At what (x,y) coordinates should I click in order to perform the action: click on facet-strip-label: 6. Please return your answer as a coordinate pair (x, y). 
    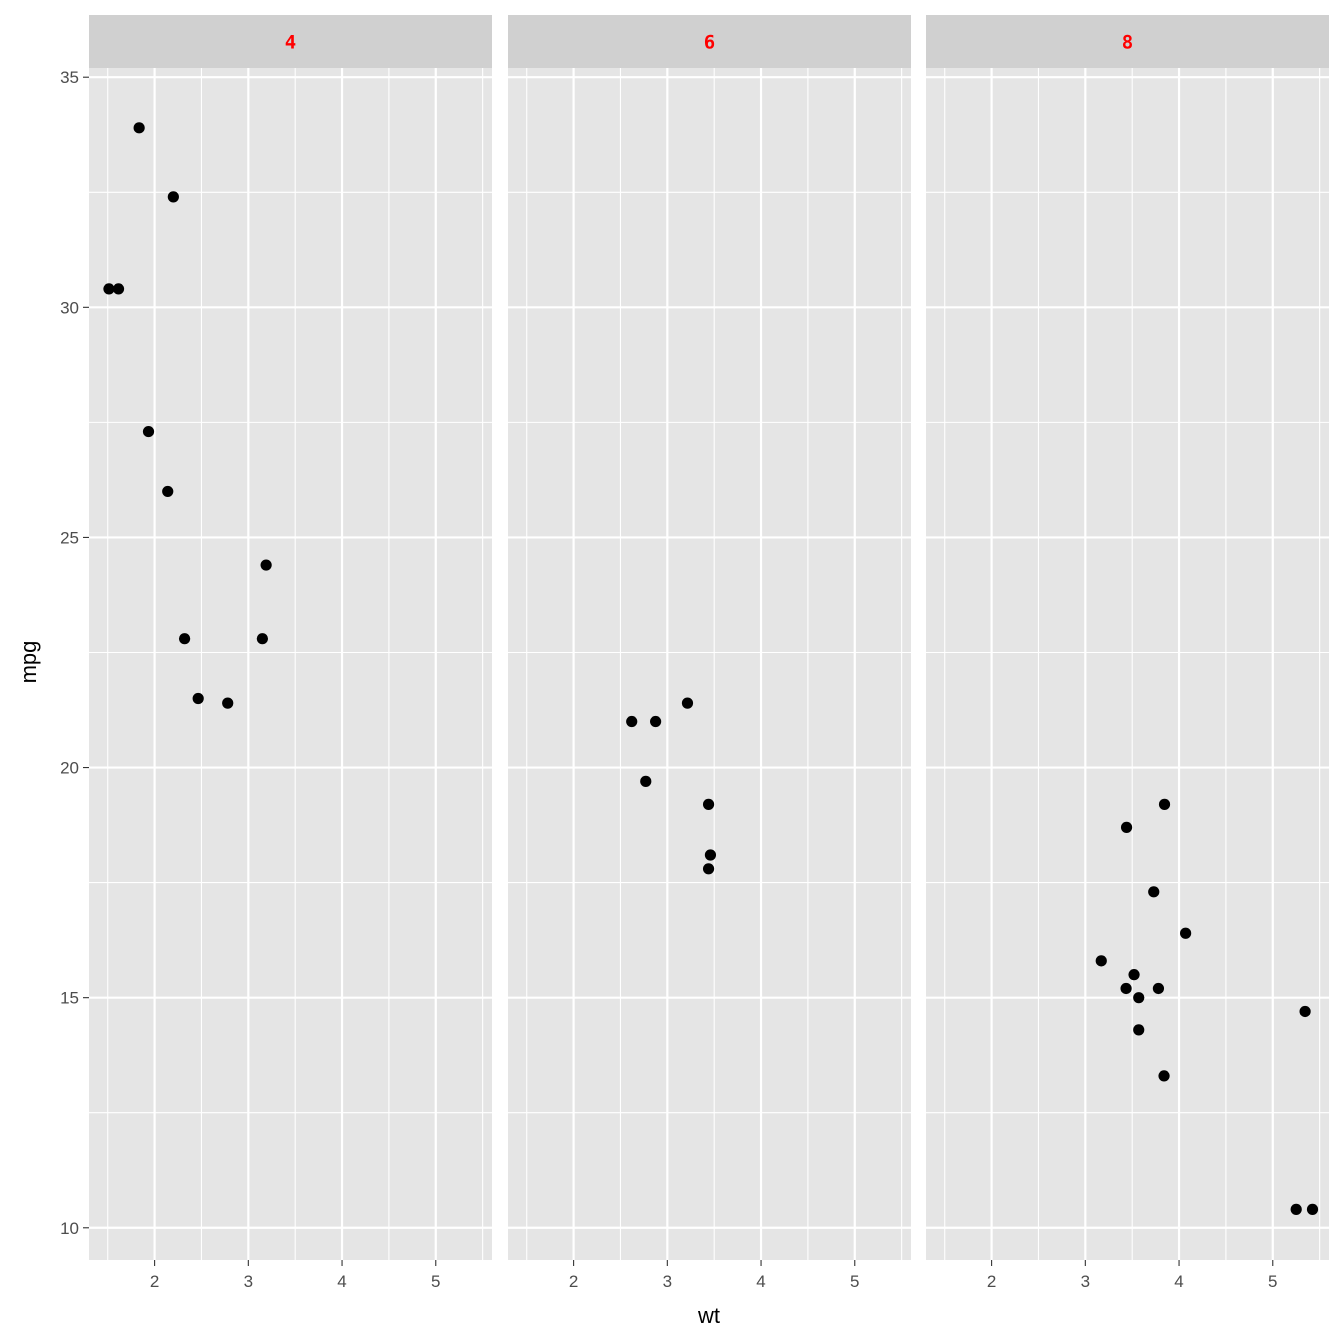
    Looking at the image, I should click on (709, 43).